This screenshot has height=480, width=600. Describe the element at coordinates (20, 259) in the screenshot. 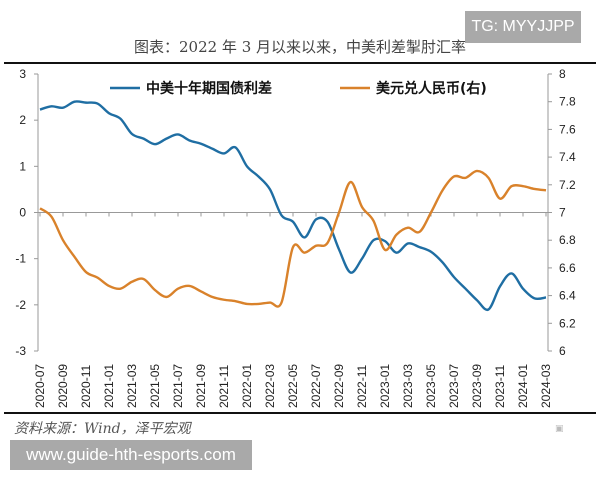

I see `left-tick-label: -1` at that location.